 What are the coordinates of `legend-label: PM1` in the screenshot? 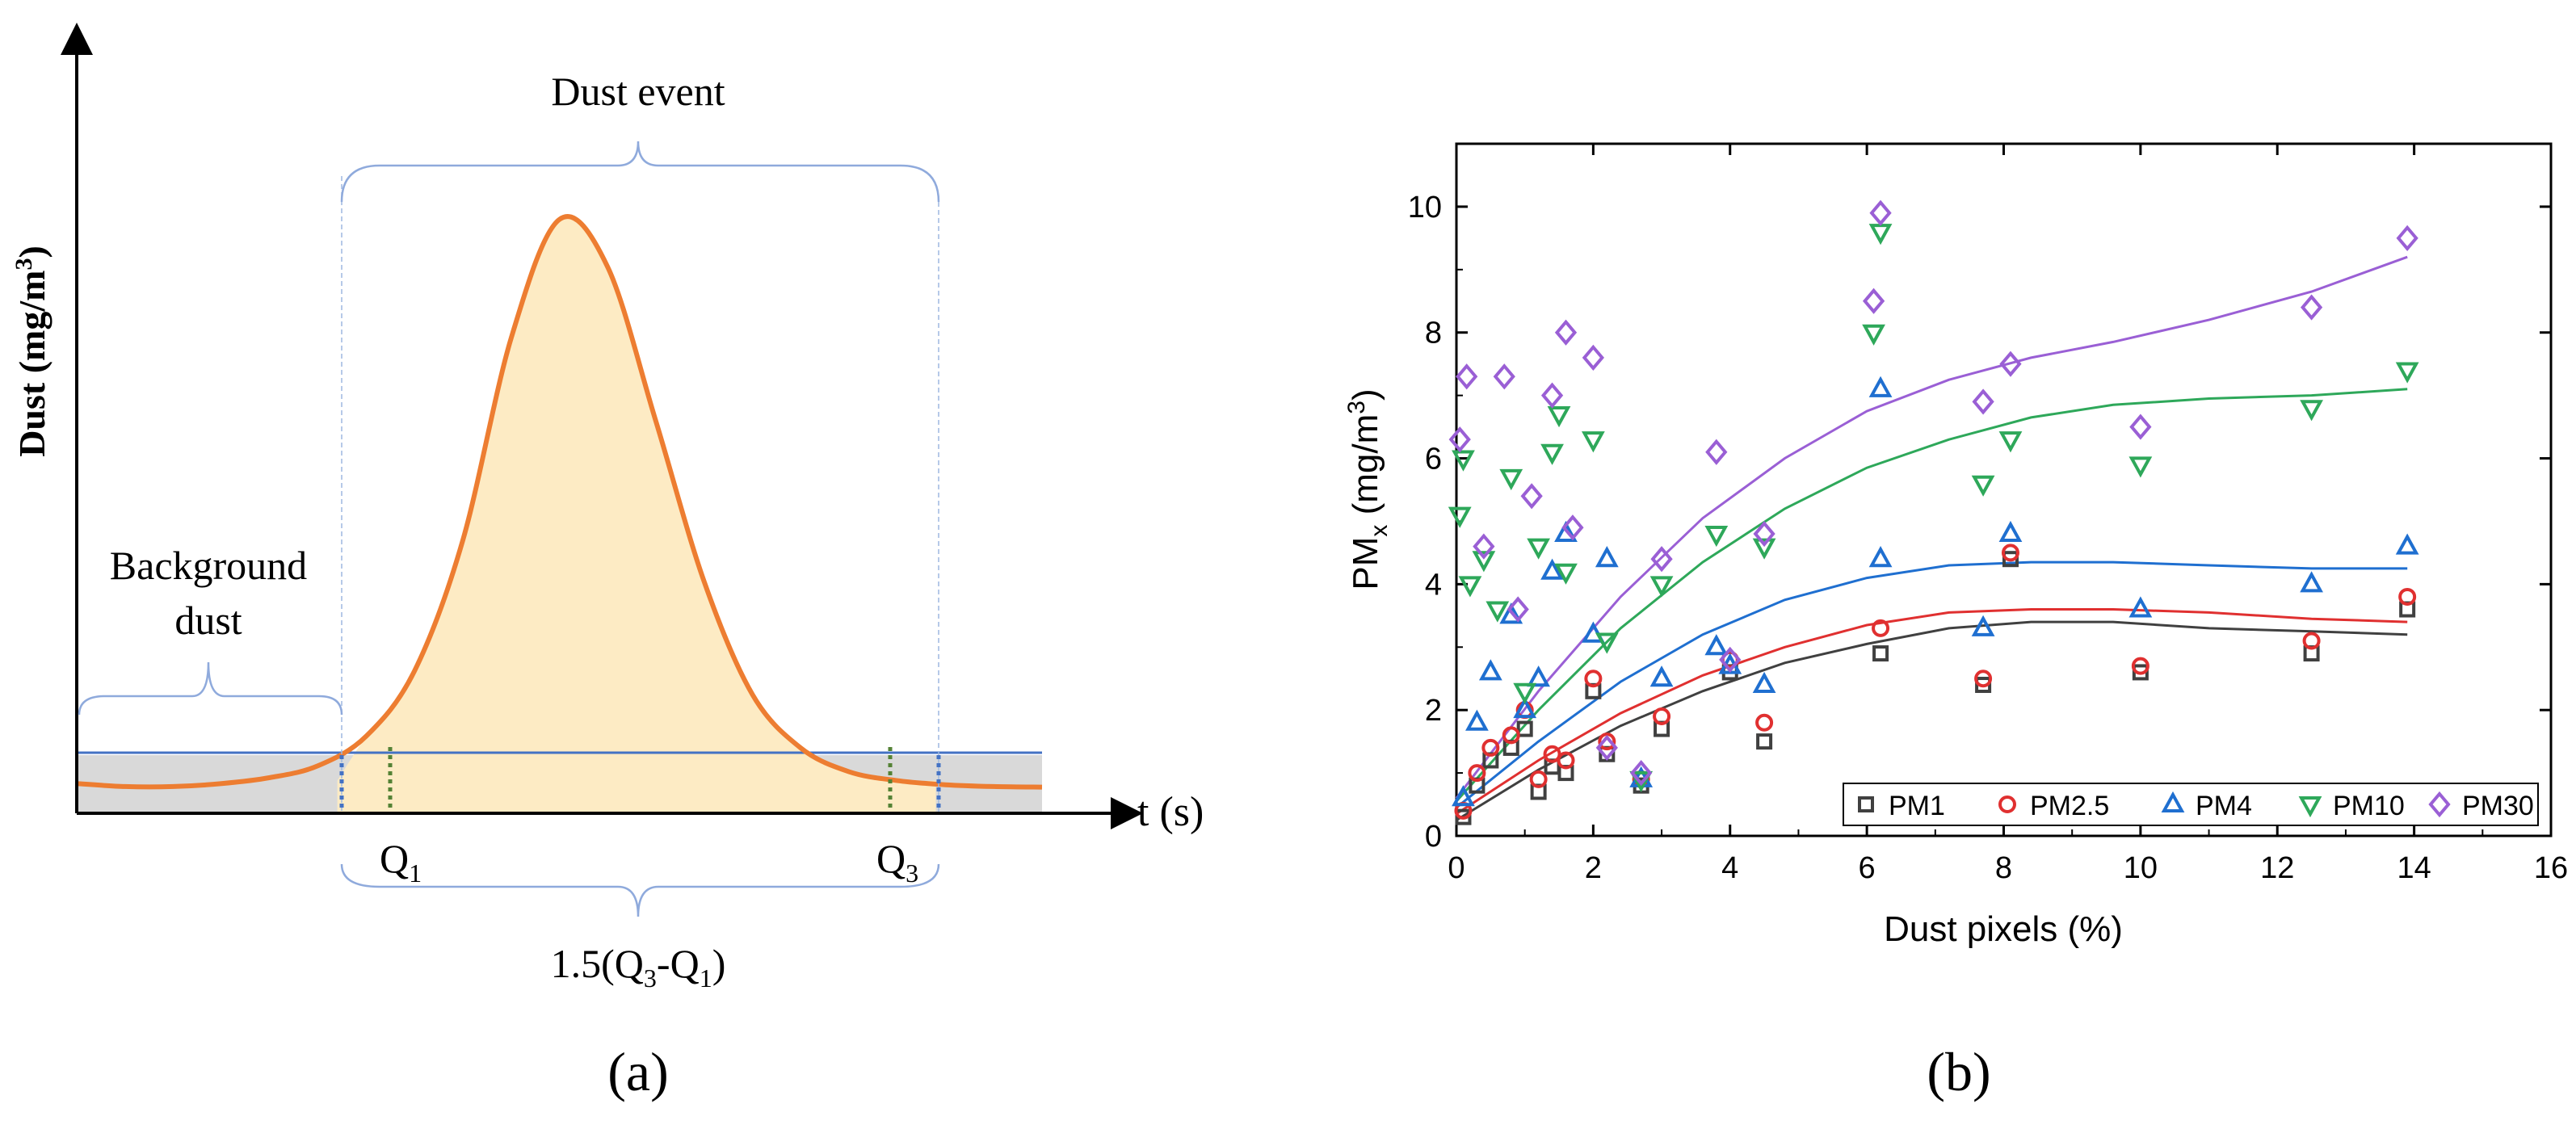 It's located at (1917, 806).